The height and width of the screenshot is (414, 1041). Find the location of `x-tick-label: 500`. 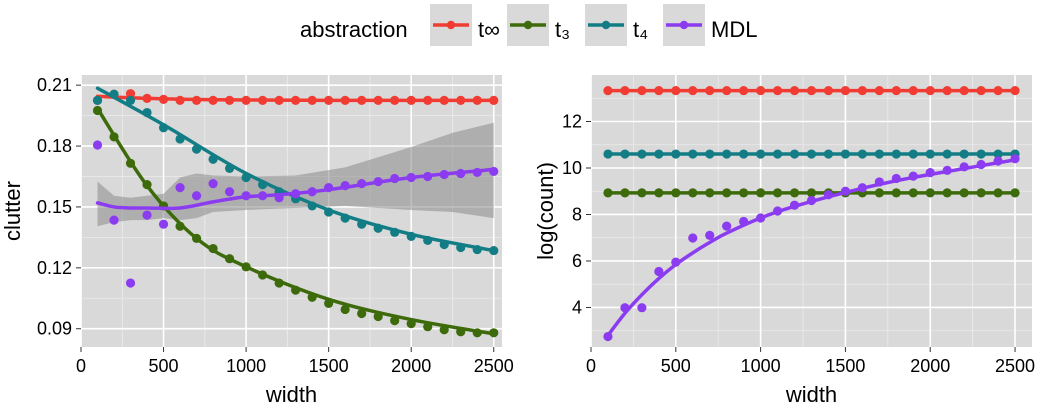

x-tick-label: 500 is located at coordinates (676, 366).